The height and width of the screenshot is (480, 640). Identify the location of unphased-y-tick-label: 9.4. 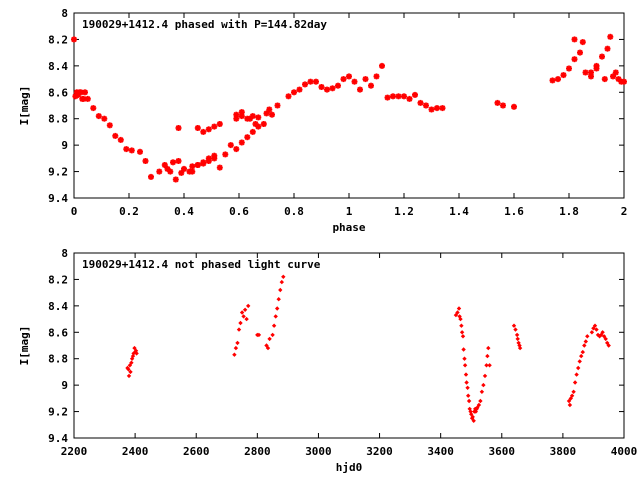
(58, 438).